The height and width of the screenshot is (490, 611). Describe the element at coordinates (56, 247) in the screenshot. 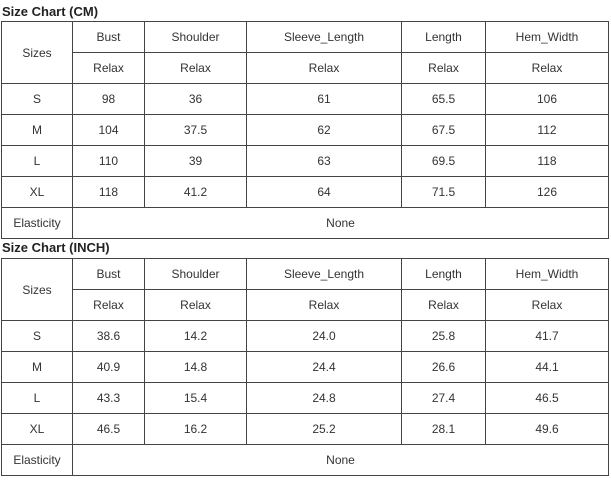

I see `section-title: Size Chart (INCH)` at that location.